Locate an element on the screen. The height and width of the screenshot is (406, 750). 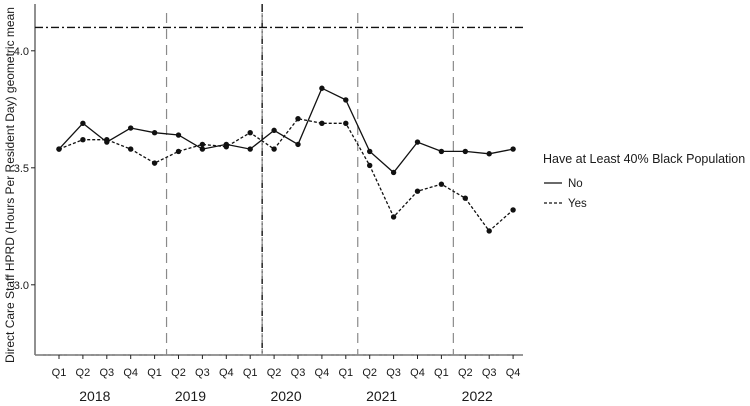
legend-label-yes: Yes is located at coordinates (577, 204).